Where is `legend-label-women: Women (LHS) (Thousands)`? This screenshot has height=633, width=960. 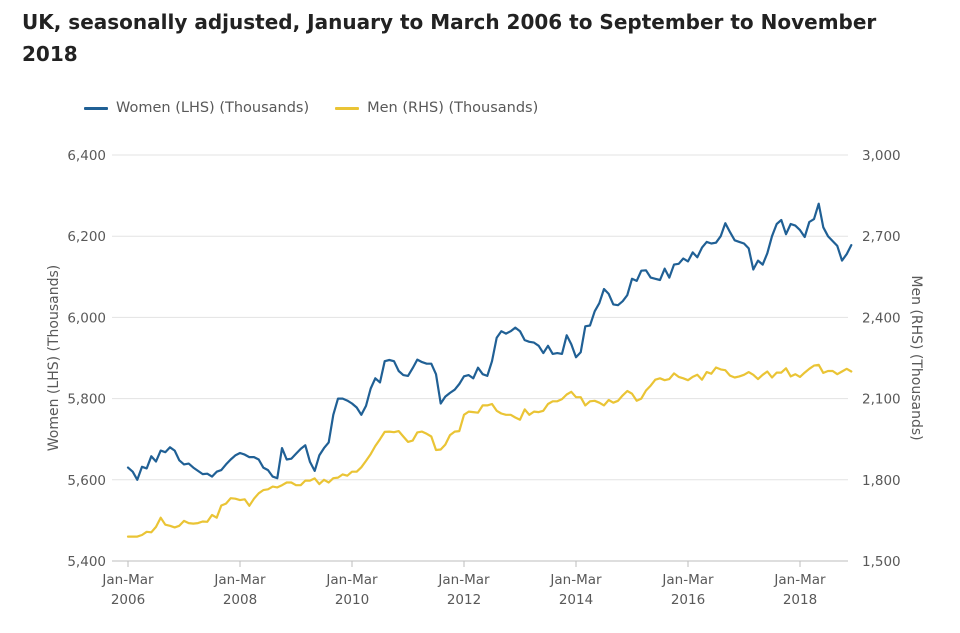
legend-label-women: Women (LHS) (Thousands) is located at coordinates (213, 108).